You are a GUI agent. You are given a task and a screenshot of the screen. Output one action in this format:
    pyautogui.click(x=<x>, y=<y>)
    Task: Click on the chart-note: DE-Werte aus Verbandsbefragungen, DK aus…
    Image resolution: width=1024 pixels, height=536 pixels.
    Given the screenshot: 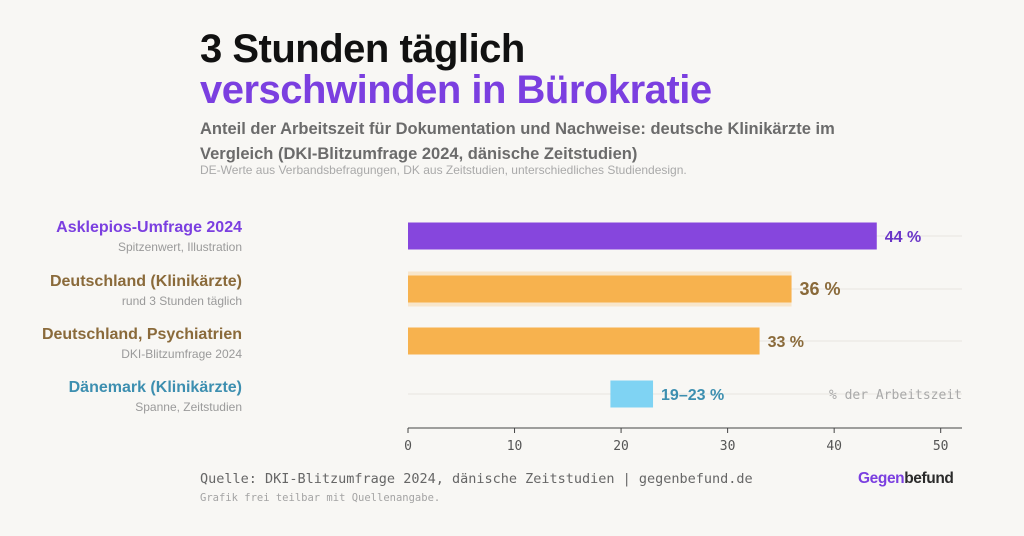 What is the action you would take?
    pyautogui.click(x=443, y=170)
    